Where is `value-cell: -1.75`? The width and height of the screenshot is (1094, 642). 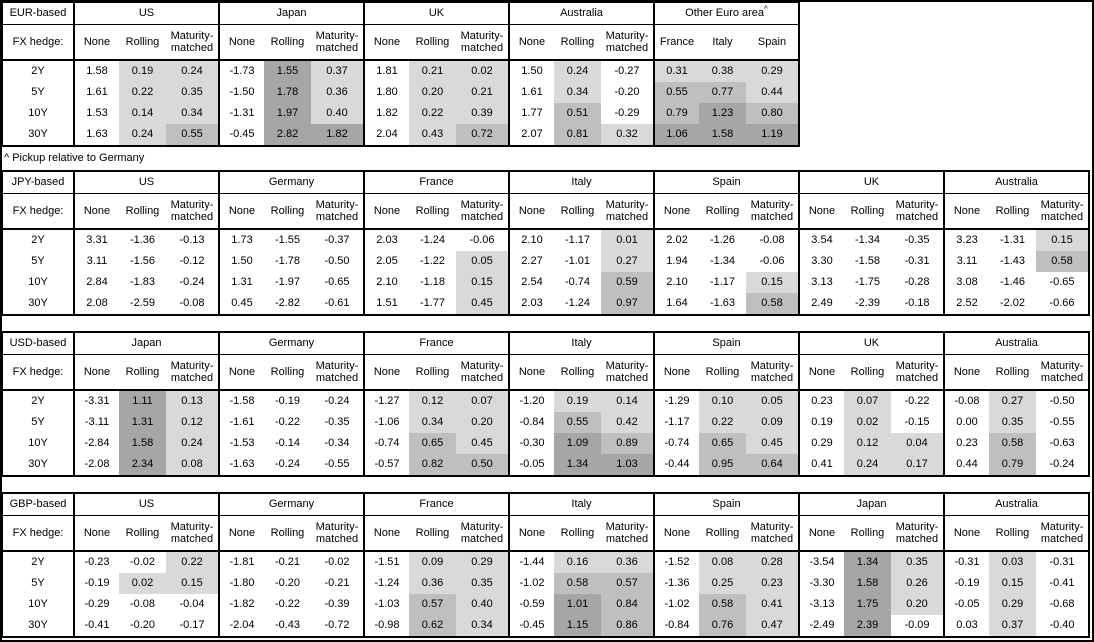 value-cell: -1.75 is located at coordinates (867, 282).